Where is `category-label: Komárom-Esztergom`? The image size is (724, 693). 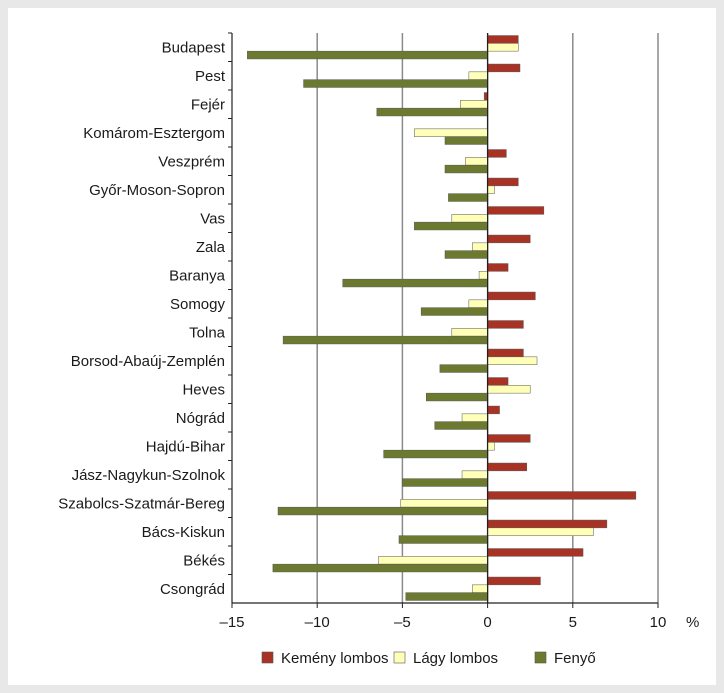
category-label: Komárom-Esztergom is located at coordinates (154, 133).